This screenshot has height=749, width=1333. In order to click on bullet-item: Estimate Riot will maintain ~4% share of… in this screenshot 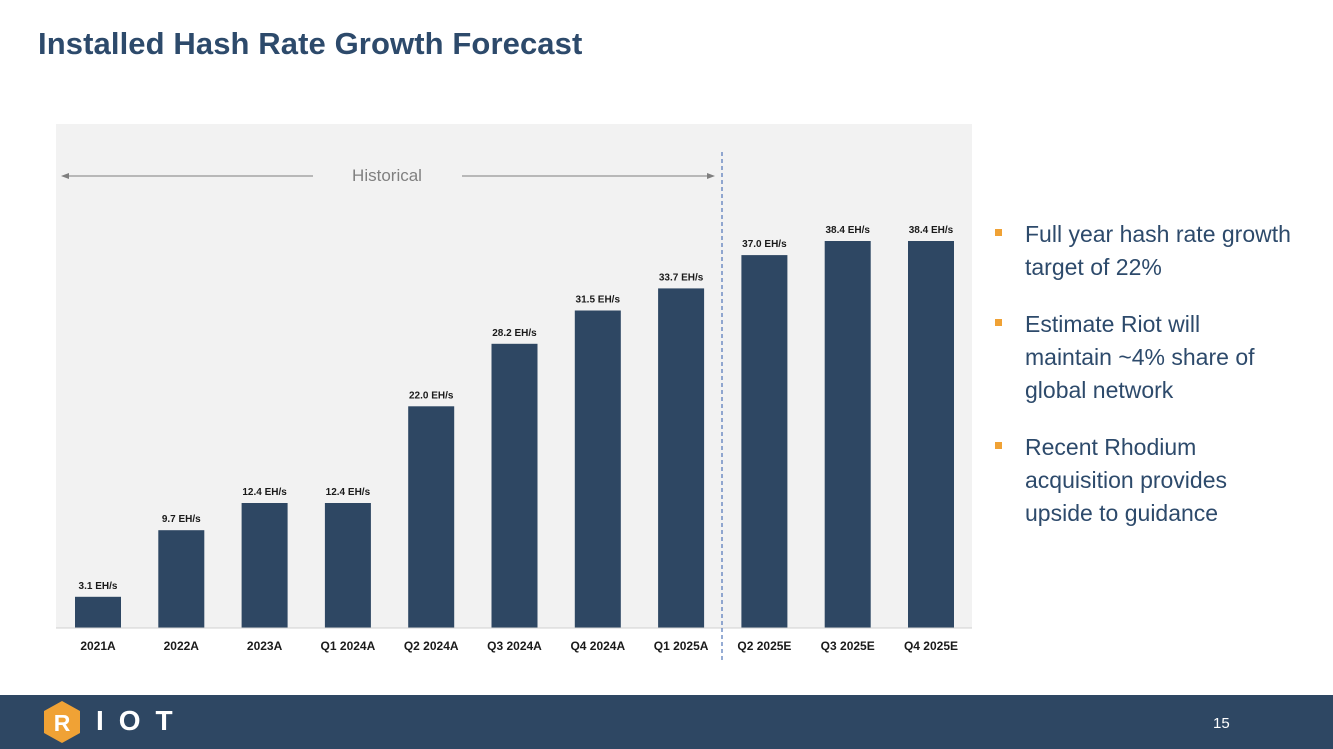, I will do `click(1143, 357)`.